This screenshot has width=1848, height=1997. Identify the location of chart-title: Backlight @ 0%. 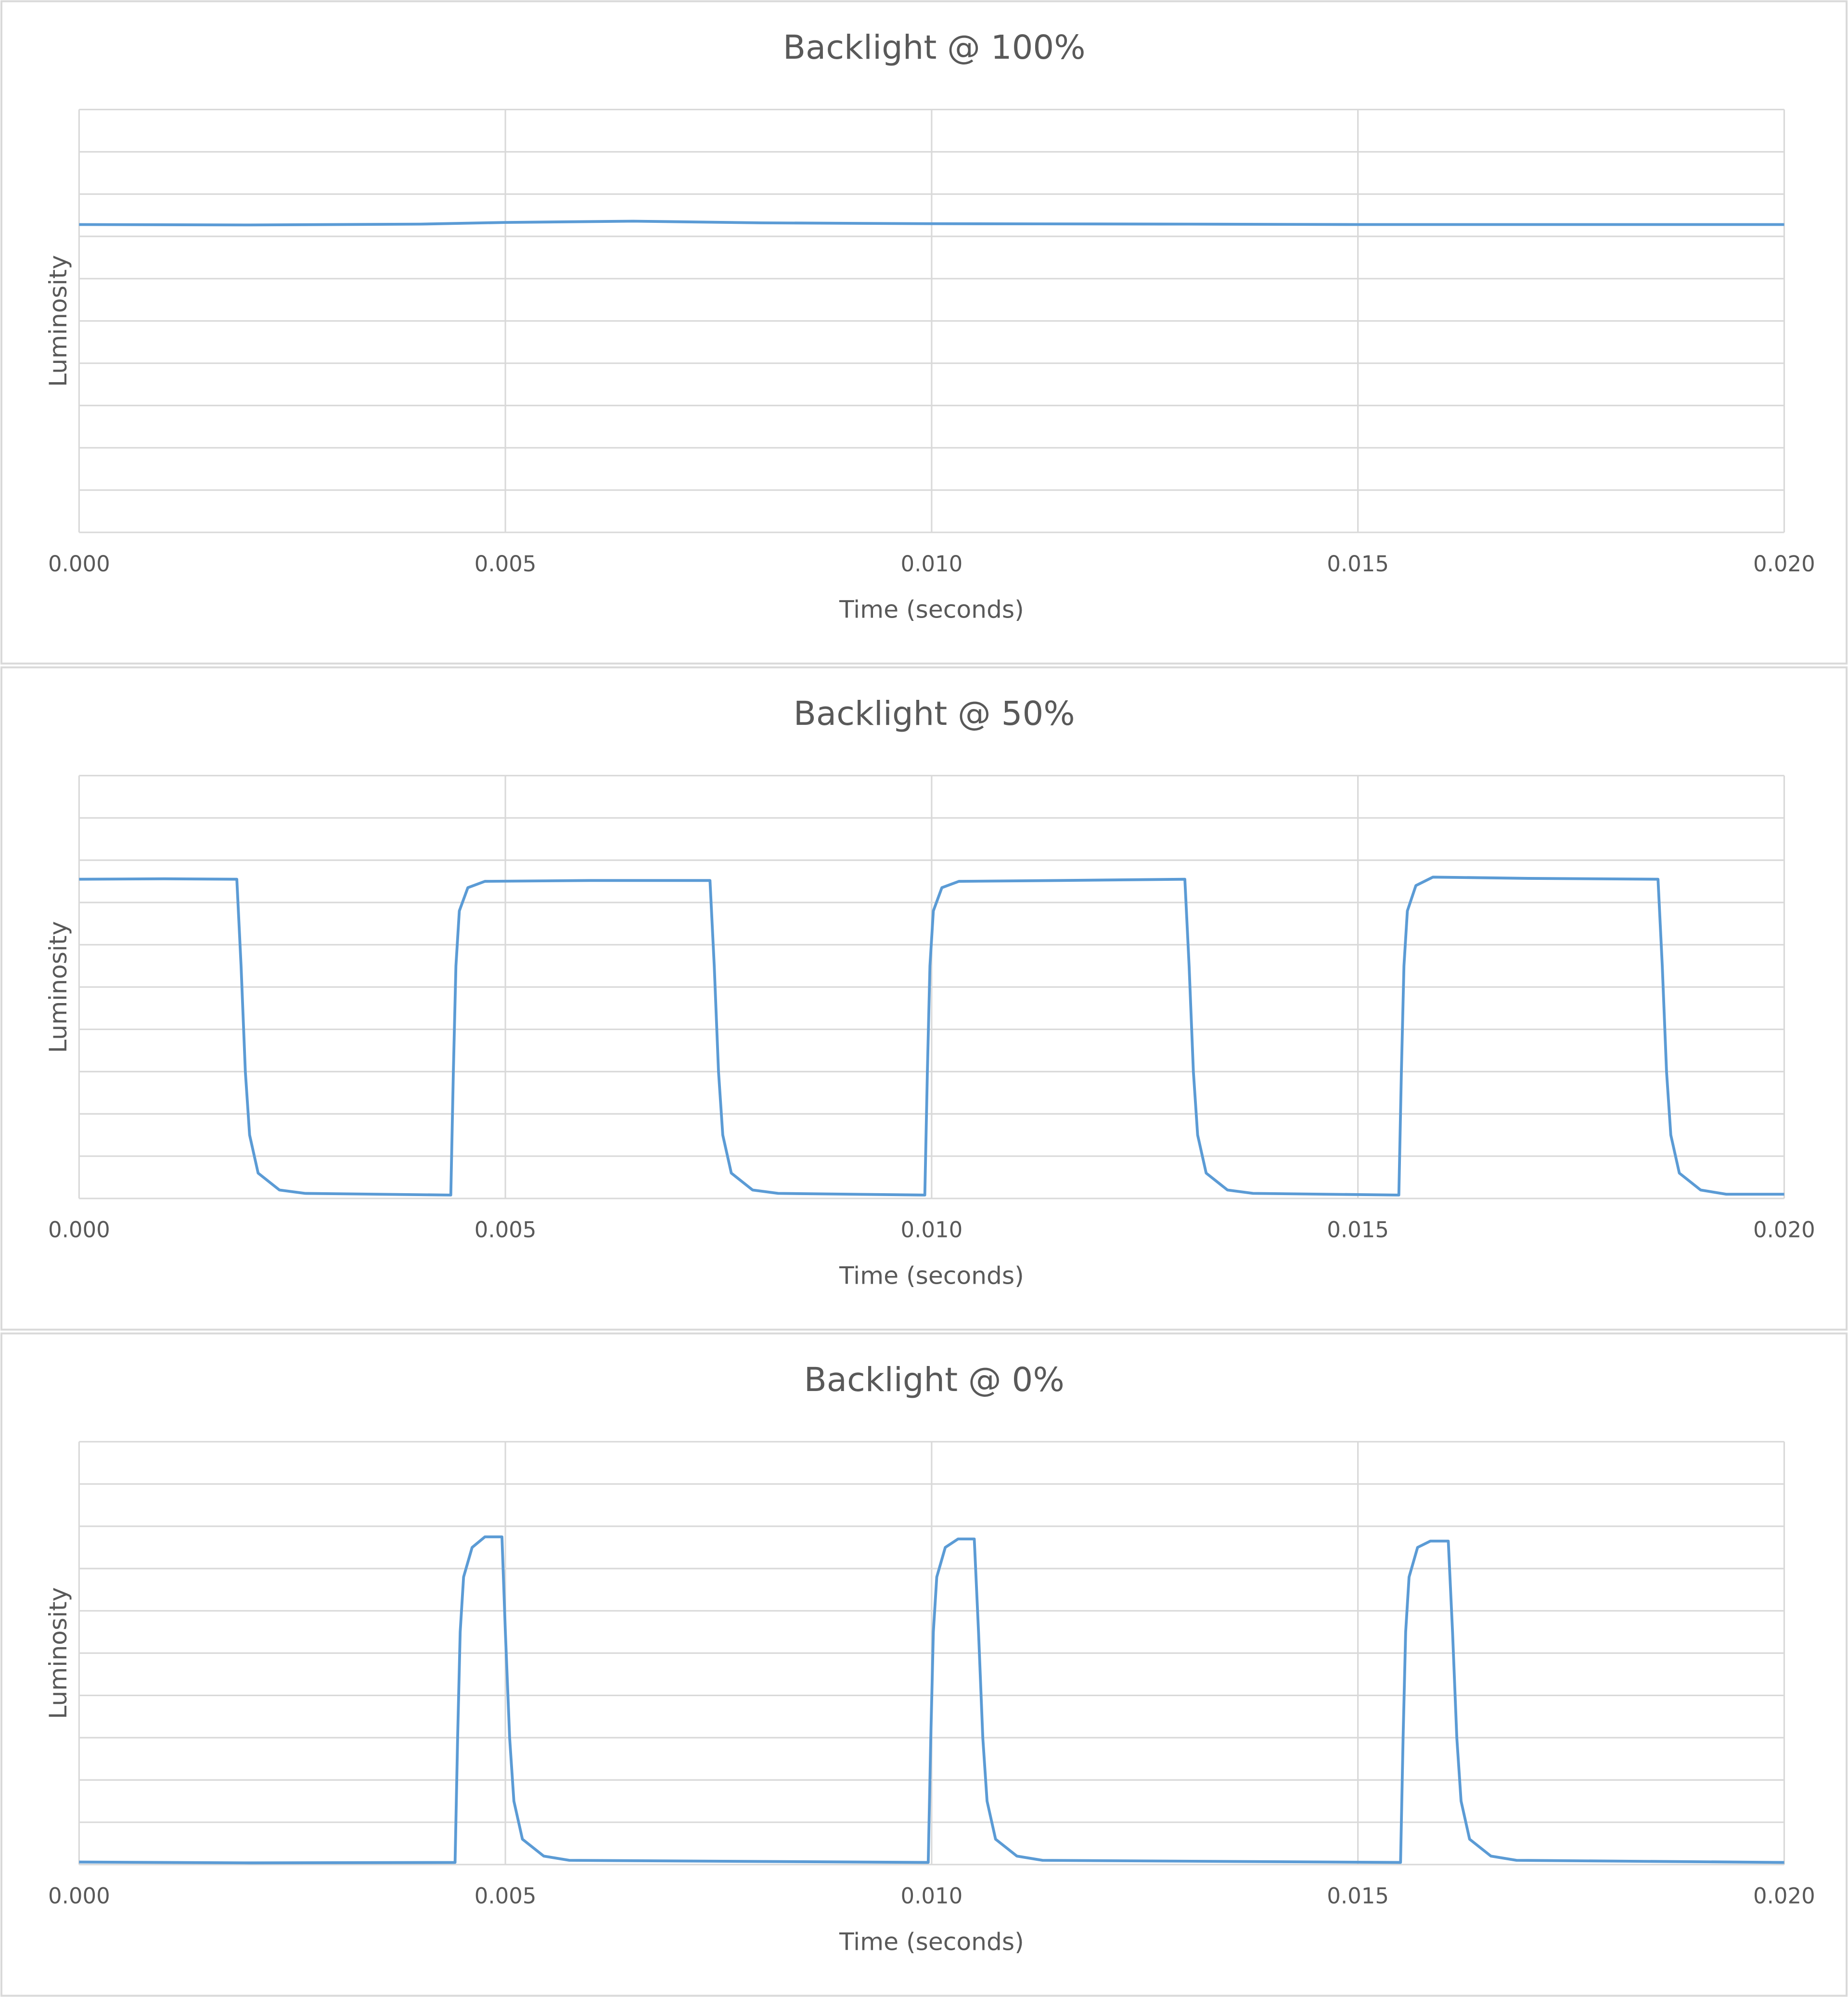
(934, 1380).